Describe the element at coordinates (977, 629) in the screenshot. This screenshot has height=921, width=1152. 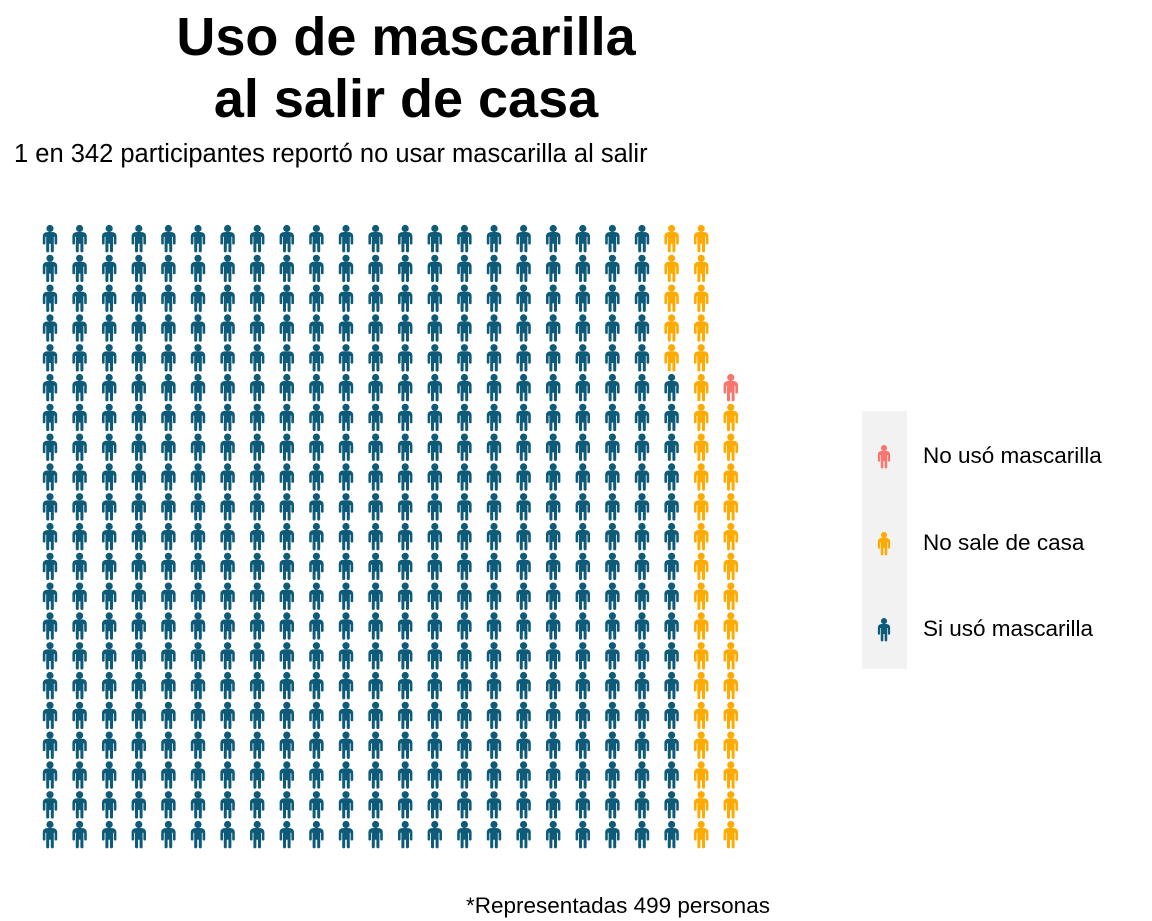
I see `legend-item-mask: Si usó mascarilla` at that location.